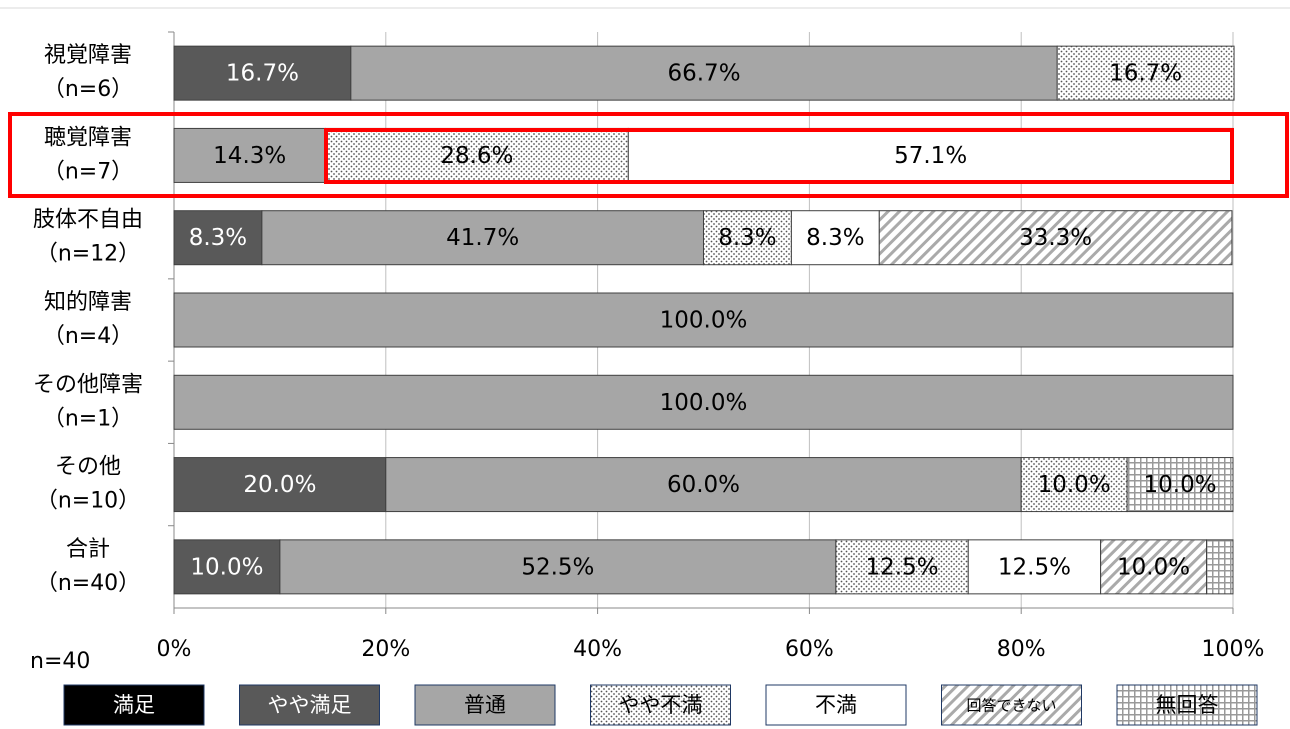 The width and height of the screenshot is (1290, 729). Describe the element at coordinates (597, 649) in the screenshot. I see `x-tick-label: 40%` at that location.